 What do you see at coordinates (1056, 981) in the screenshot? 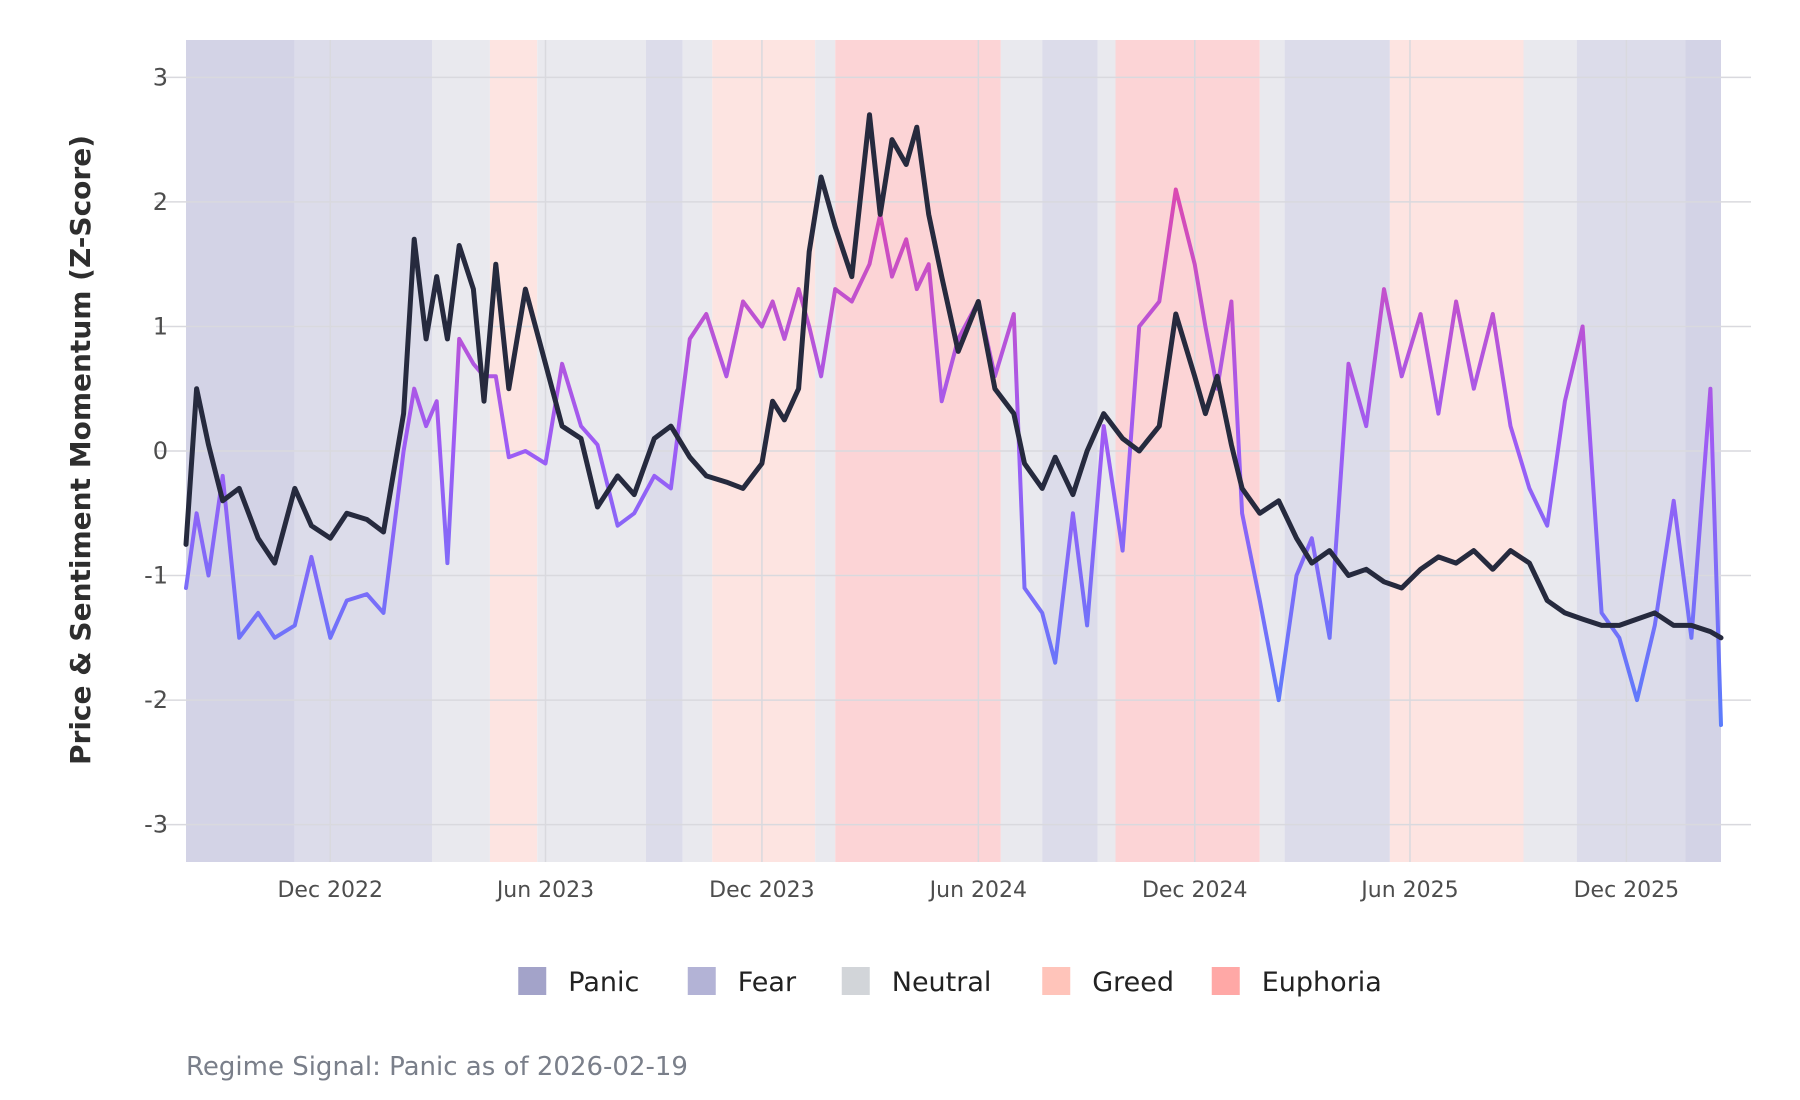
I see `legend-swatch-greed` at bounding box center [1056, 981].